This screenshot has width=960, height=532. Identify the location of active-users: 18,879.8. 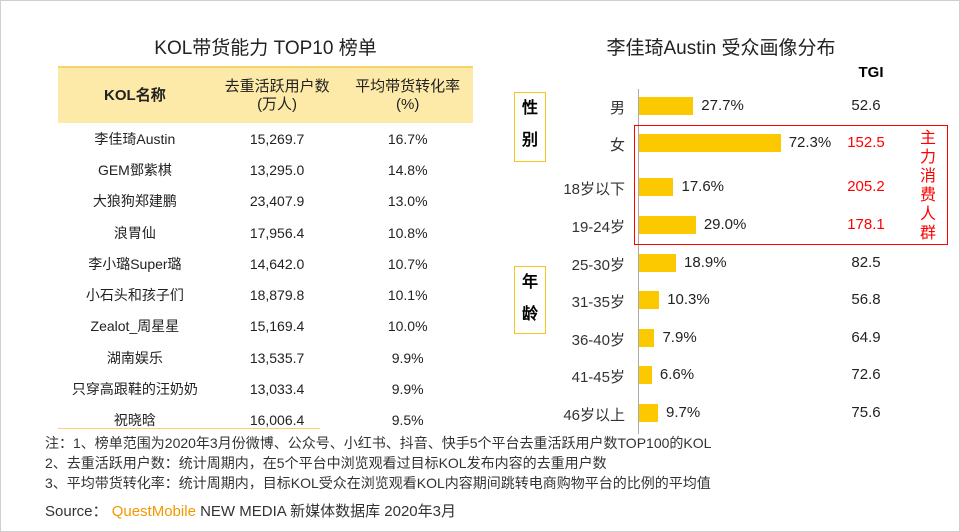
(277, 295).